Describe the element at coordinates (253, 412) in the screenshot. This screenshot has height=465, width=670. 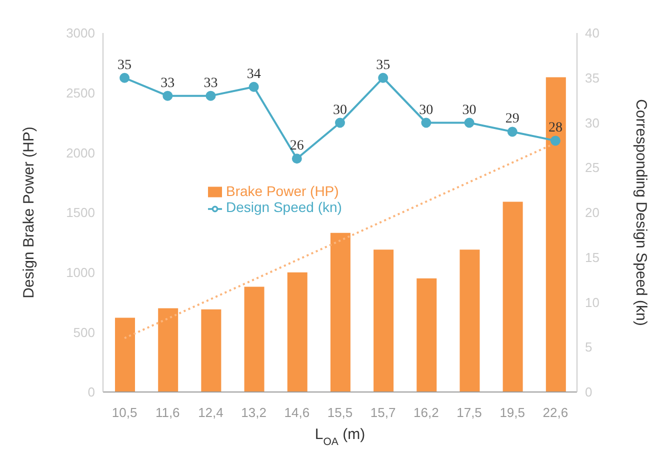
I see `x-tick-label: 13,2` at that location.